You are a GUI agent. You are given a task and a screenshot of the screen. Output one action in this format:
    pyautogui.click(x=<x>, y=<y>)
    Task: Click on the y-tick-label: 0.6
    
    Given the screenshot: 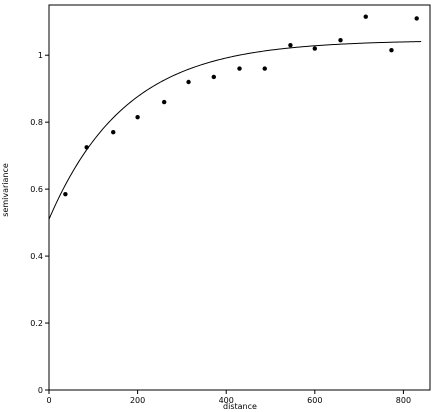 What is the action you would take?
    pyautogui.click(x=36, y=189)
    